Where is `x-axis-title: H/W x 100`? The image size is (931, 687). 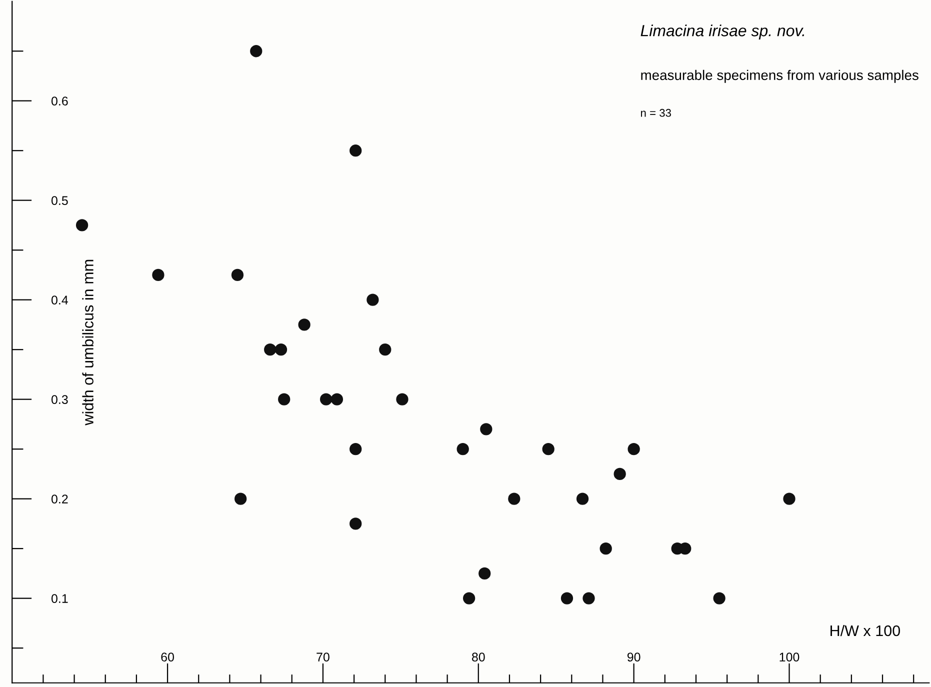 x-axis-title: H/W x 100 is located at coordinates (865, 630).